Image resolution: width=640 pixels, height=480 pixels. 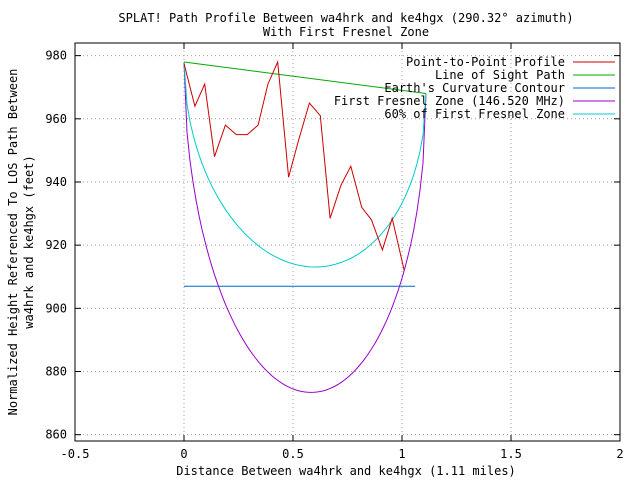 I want to click on y-axis-label-line2: wa4hrk and ke4hgx (feet), so click(x=29, y=241).